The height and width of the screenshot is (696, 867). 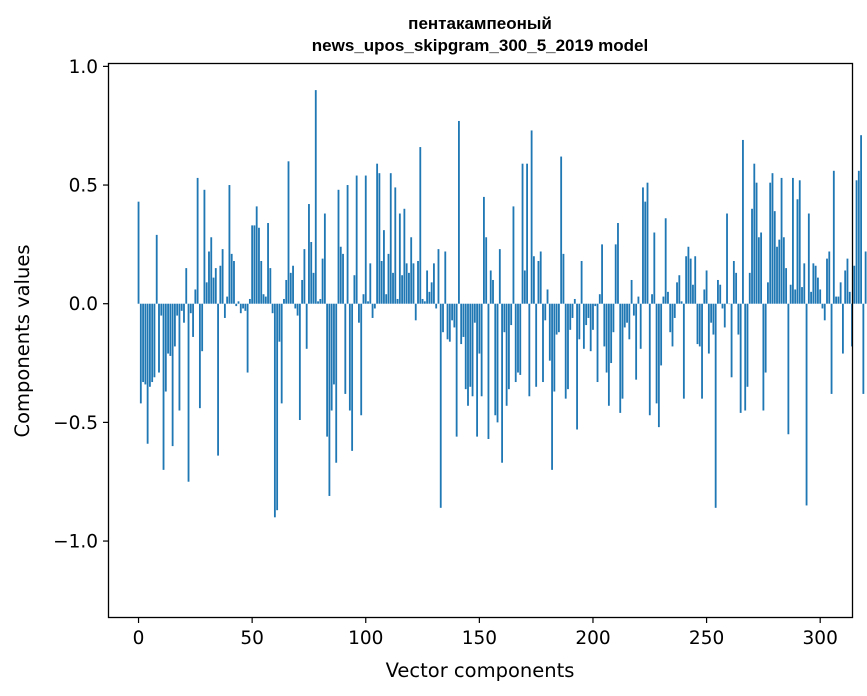 What do you see at coordinates (83, 67) in the screenshot?
I see `y-tick-label: 1.0` at bounding box center [83, 67].